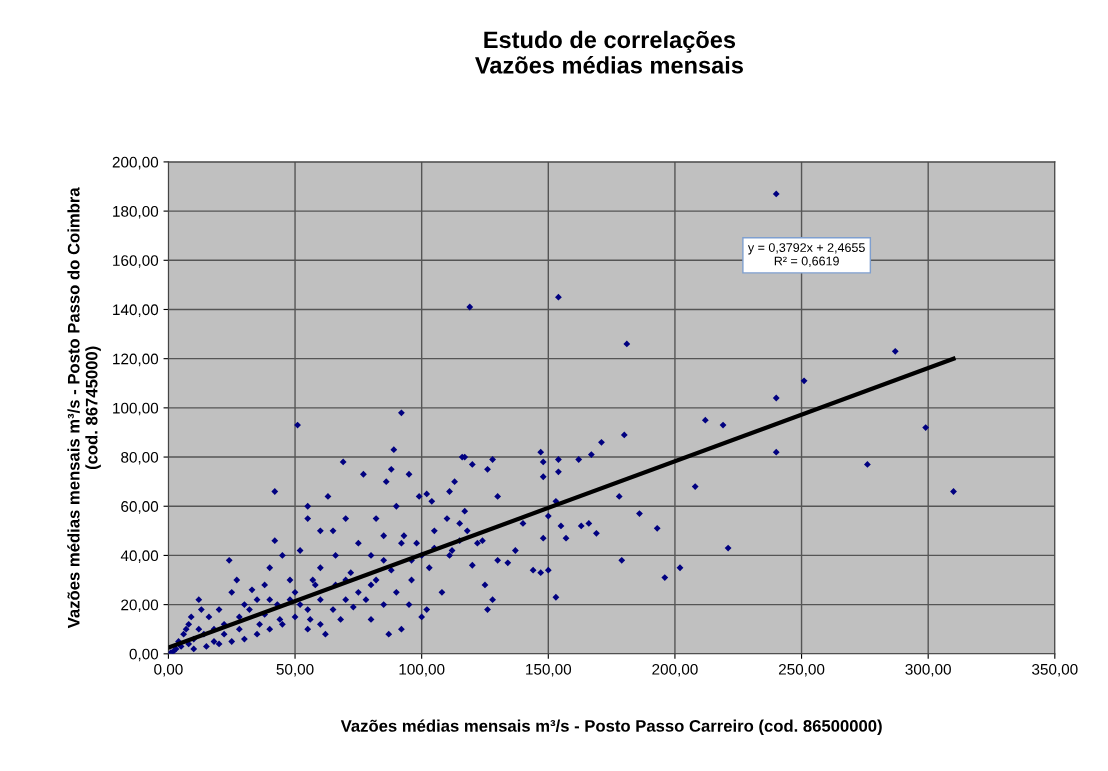 The width and height of the screenshot is (1108, 771). What do you see at coordinates (928, 670) in the screenshot?
I see `x-tick-label: 300,00` at bounding box center [928, 670].